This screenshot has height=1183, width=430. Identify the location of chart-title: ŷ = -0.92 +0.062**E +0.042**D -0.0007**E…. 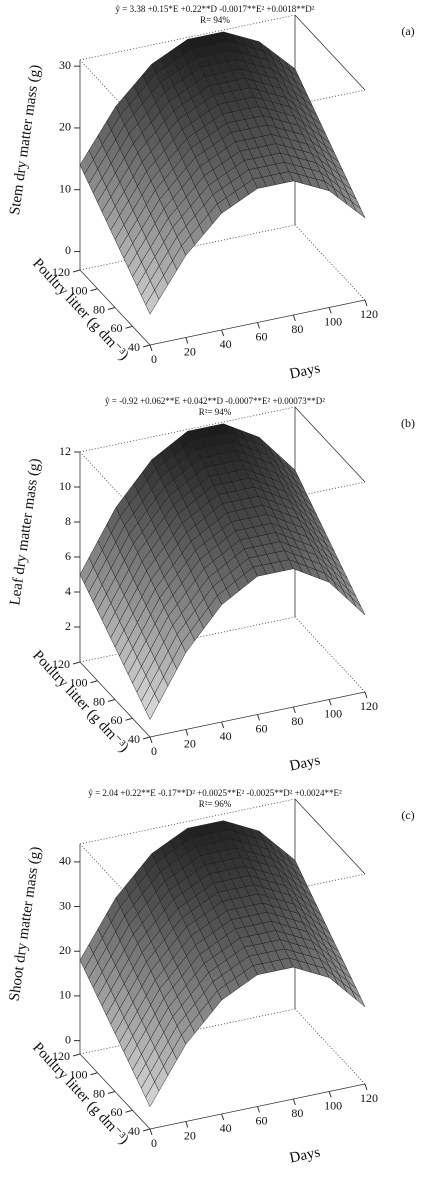
(215, 401).